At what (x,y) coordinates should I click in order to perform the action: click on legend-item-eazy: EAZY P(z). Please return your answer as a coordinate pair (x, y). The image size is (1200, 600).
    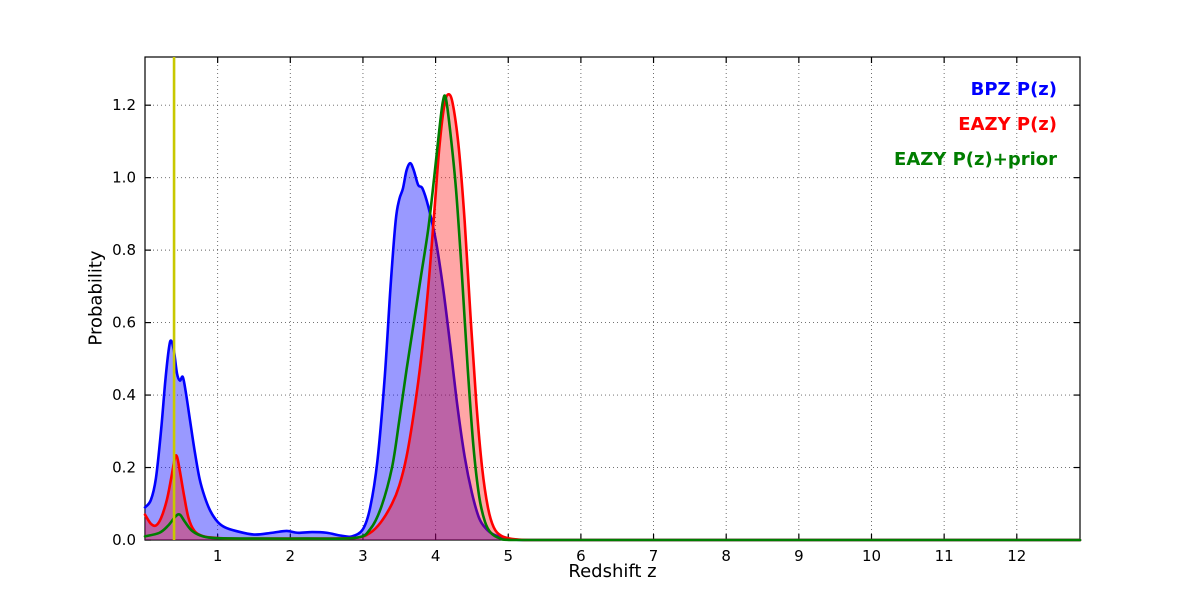
    Looking at the image, I should click on (1007, 124).